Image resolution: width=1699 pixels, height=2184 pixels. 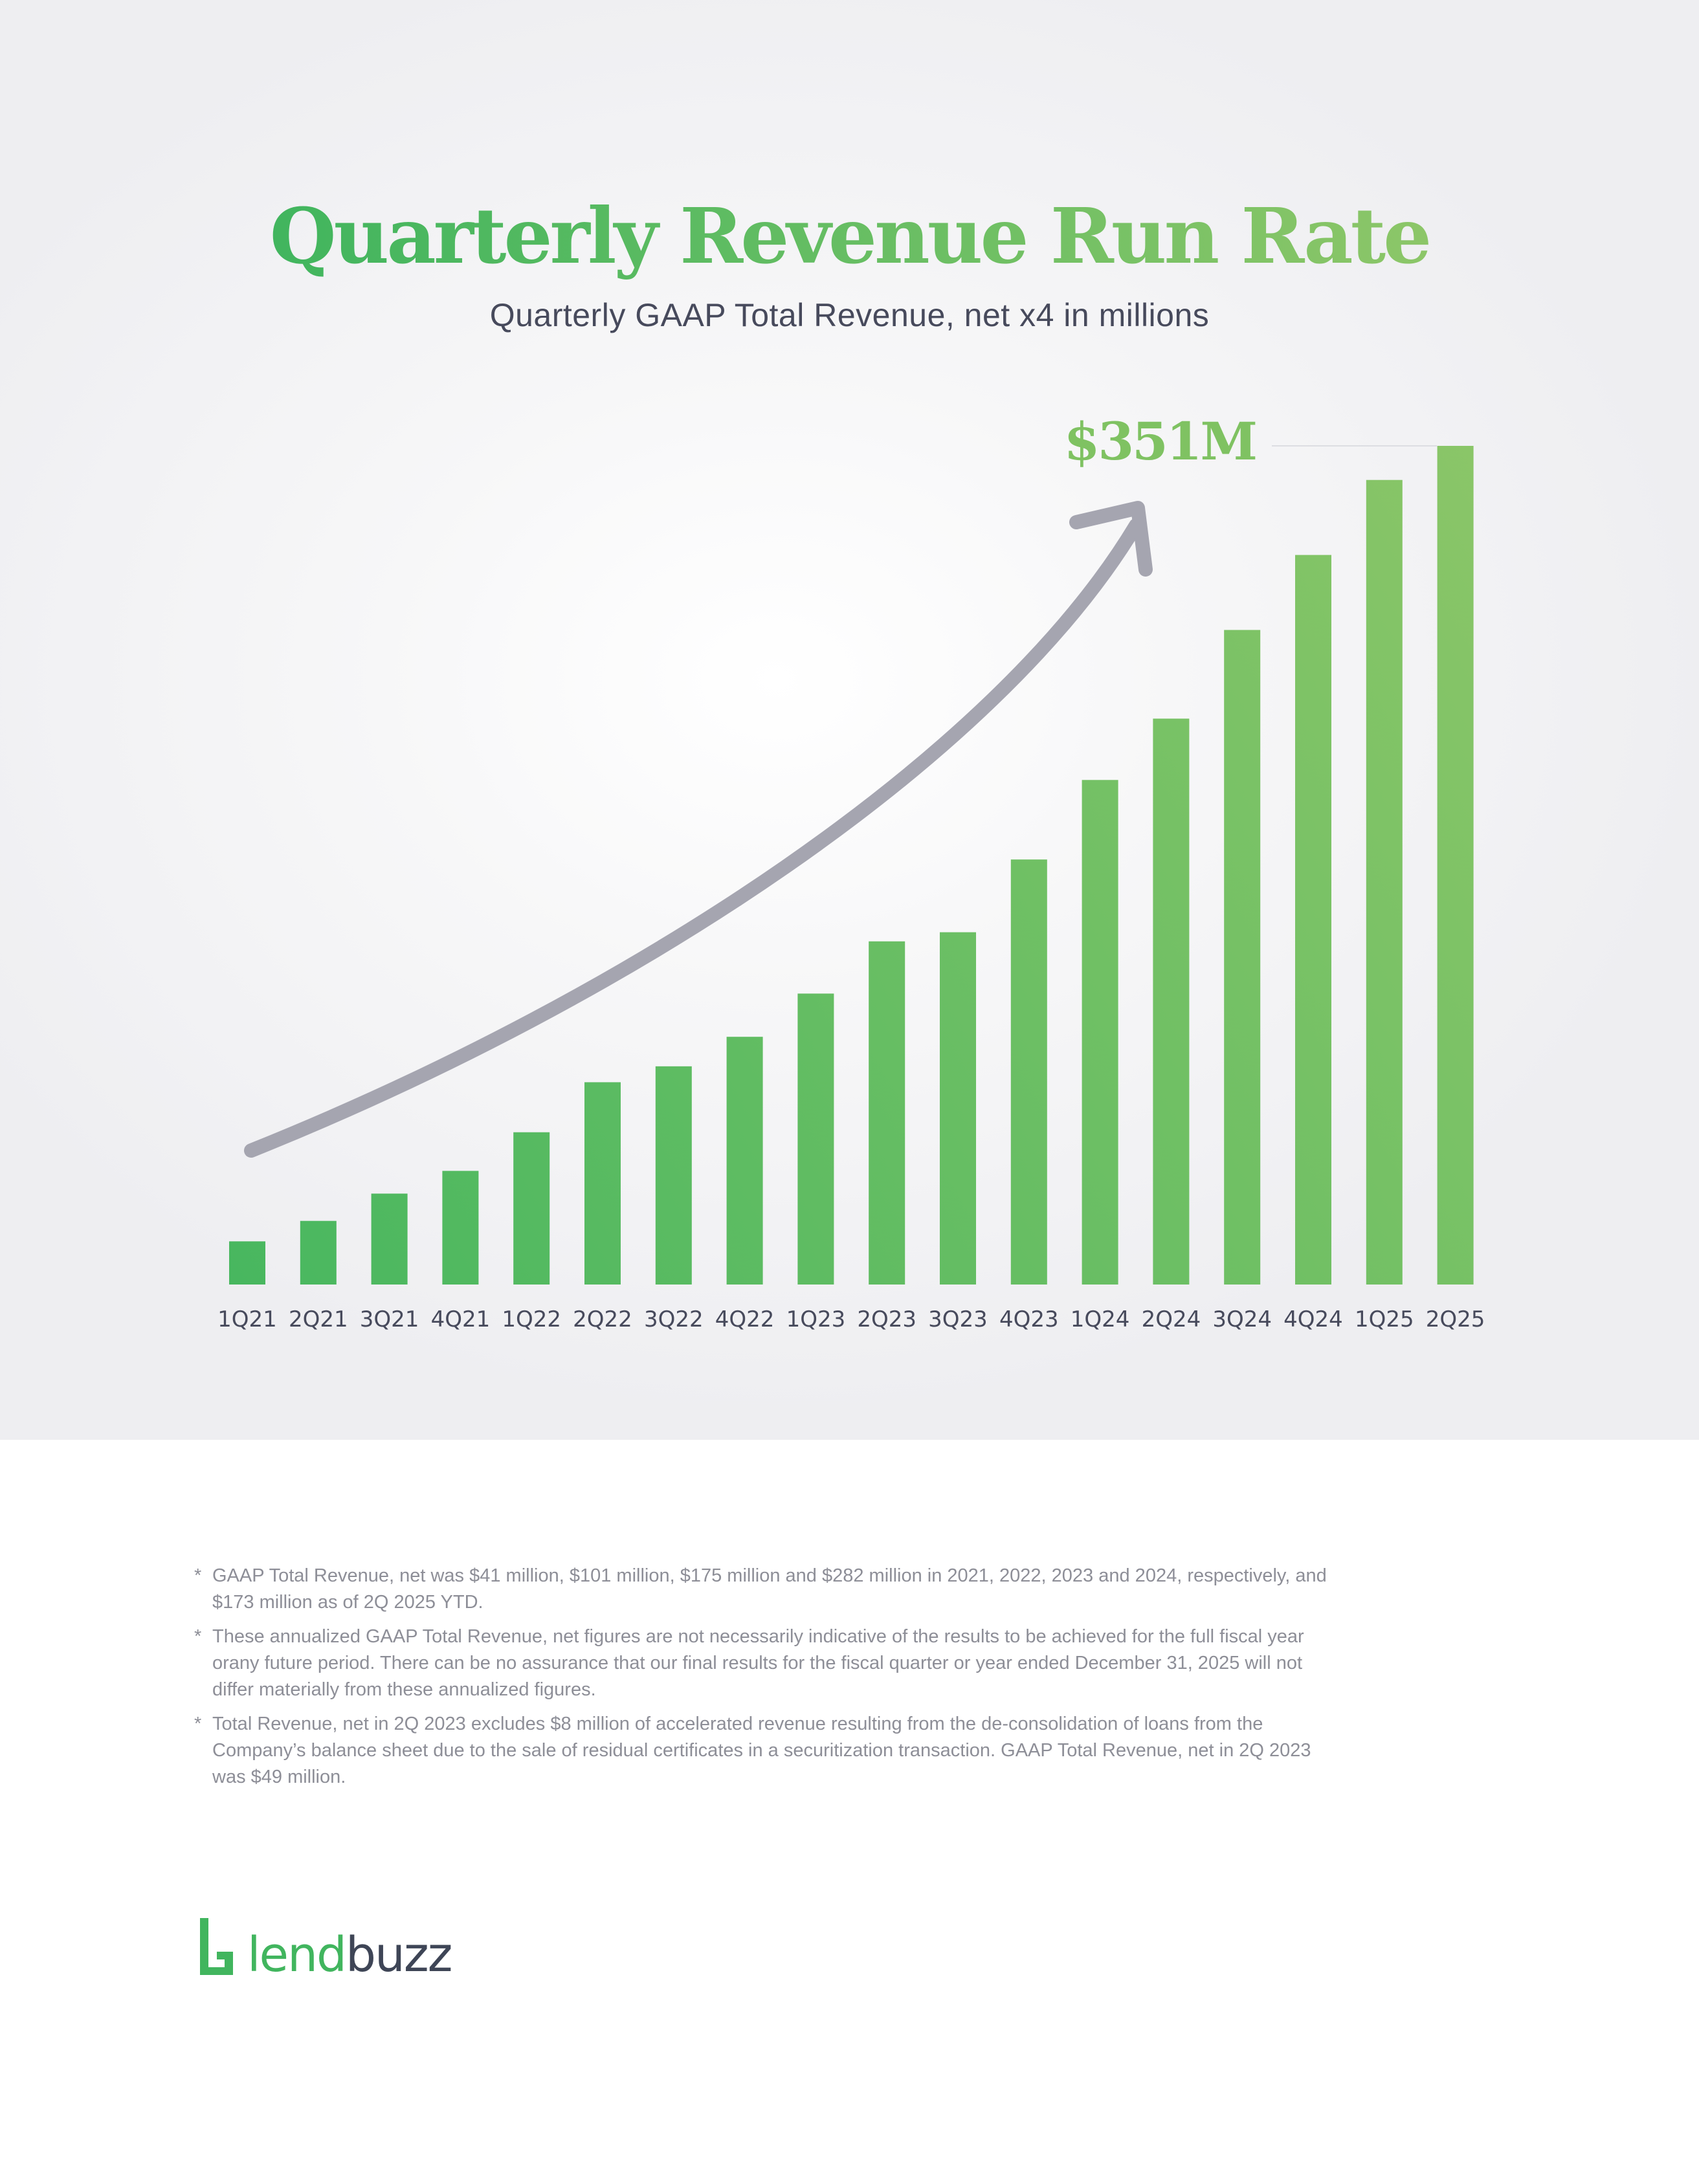 What do you see at coordinates (851, 236) in the screenshot?
I see `page-title: Quarterly Revenue Run Rate` at bounding box center [851, 236].